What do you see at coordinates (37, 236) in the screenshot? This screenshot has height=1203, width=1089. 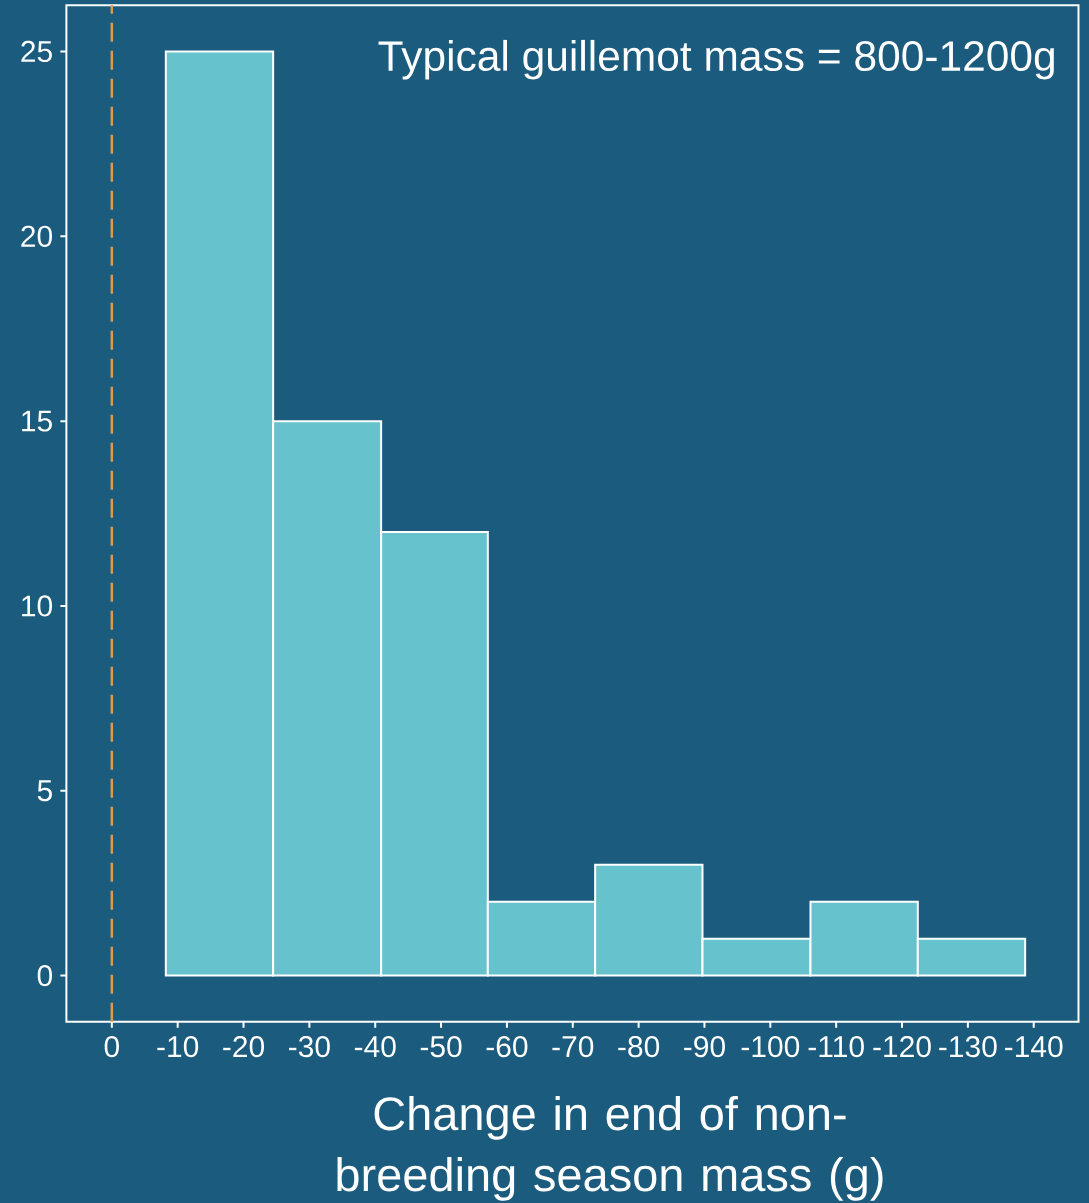 I see `y-tick-label: 20` at bounding box center [37, 236].